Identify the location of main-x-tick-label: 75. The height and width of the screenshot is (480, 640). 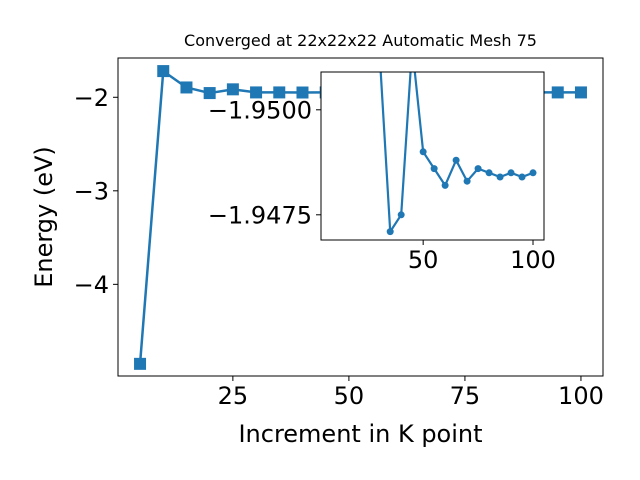
(465, 396).